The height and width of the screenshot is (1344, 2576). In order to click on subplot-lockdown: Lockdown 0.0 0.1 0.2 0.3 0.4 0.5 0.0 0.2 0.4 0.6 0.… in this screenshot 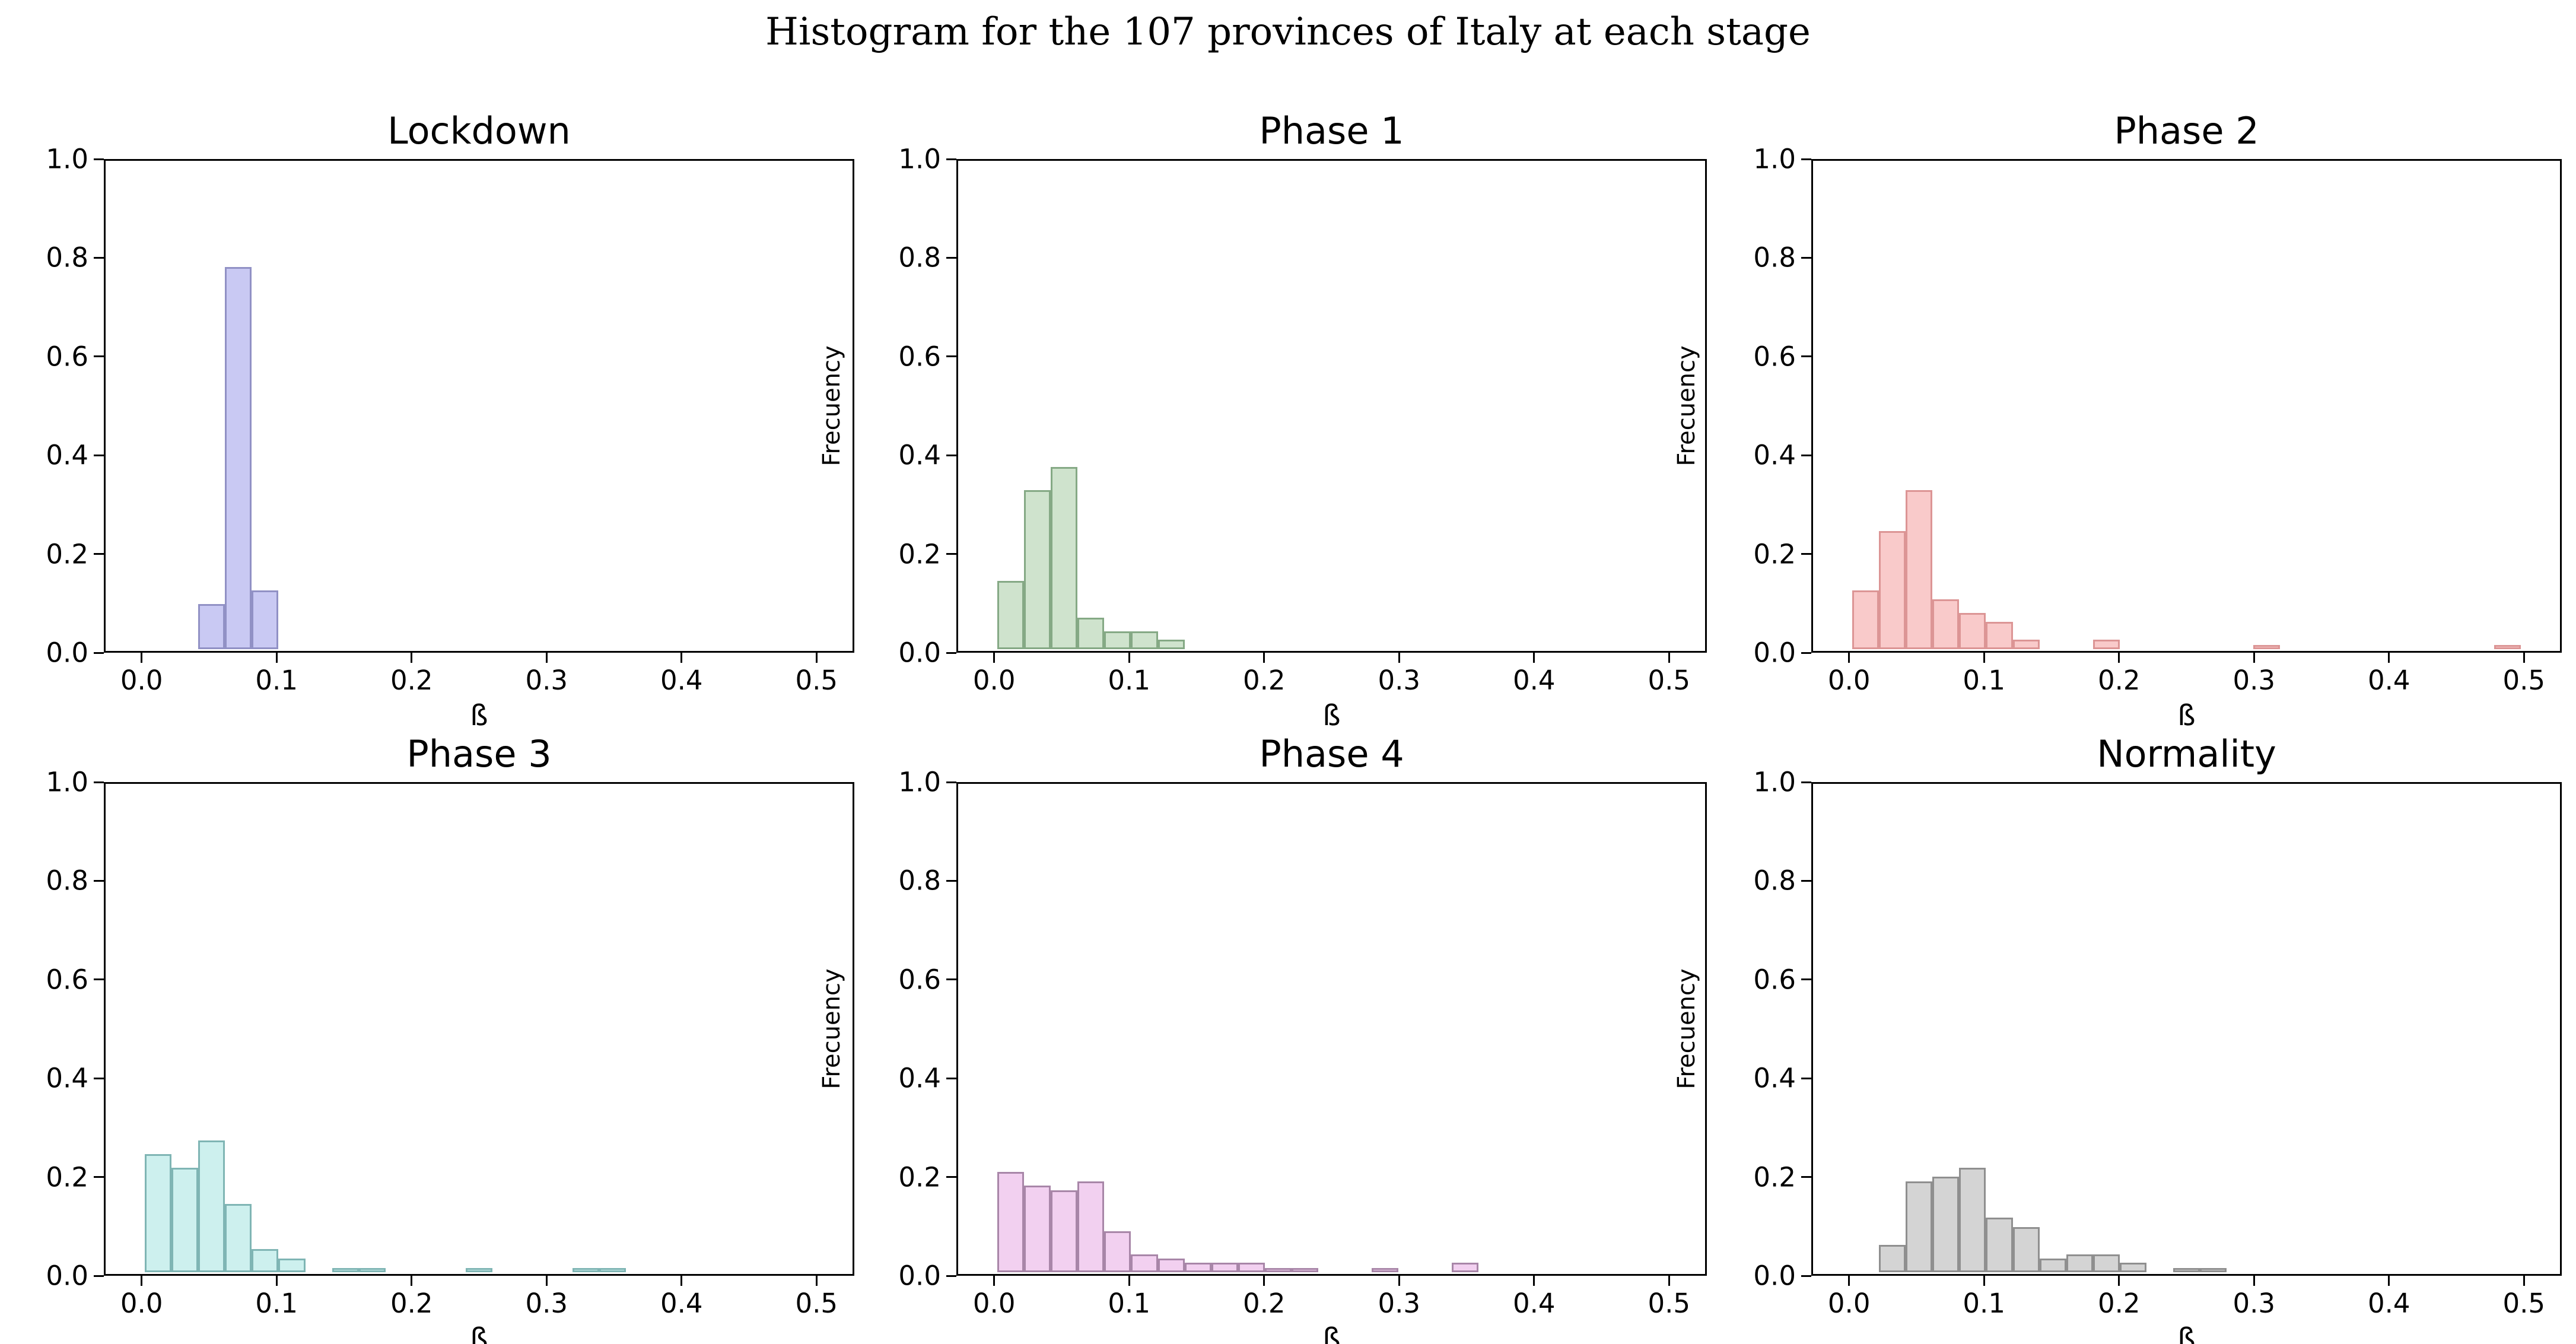, I will do `click(450, 422)`.